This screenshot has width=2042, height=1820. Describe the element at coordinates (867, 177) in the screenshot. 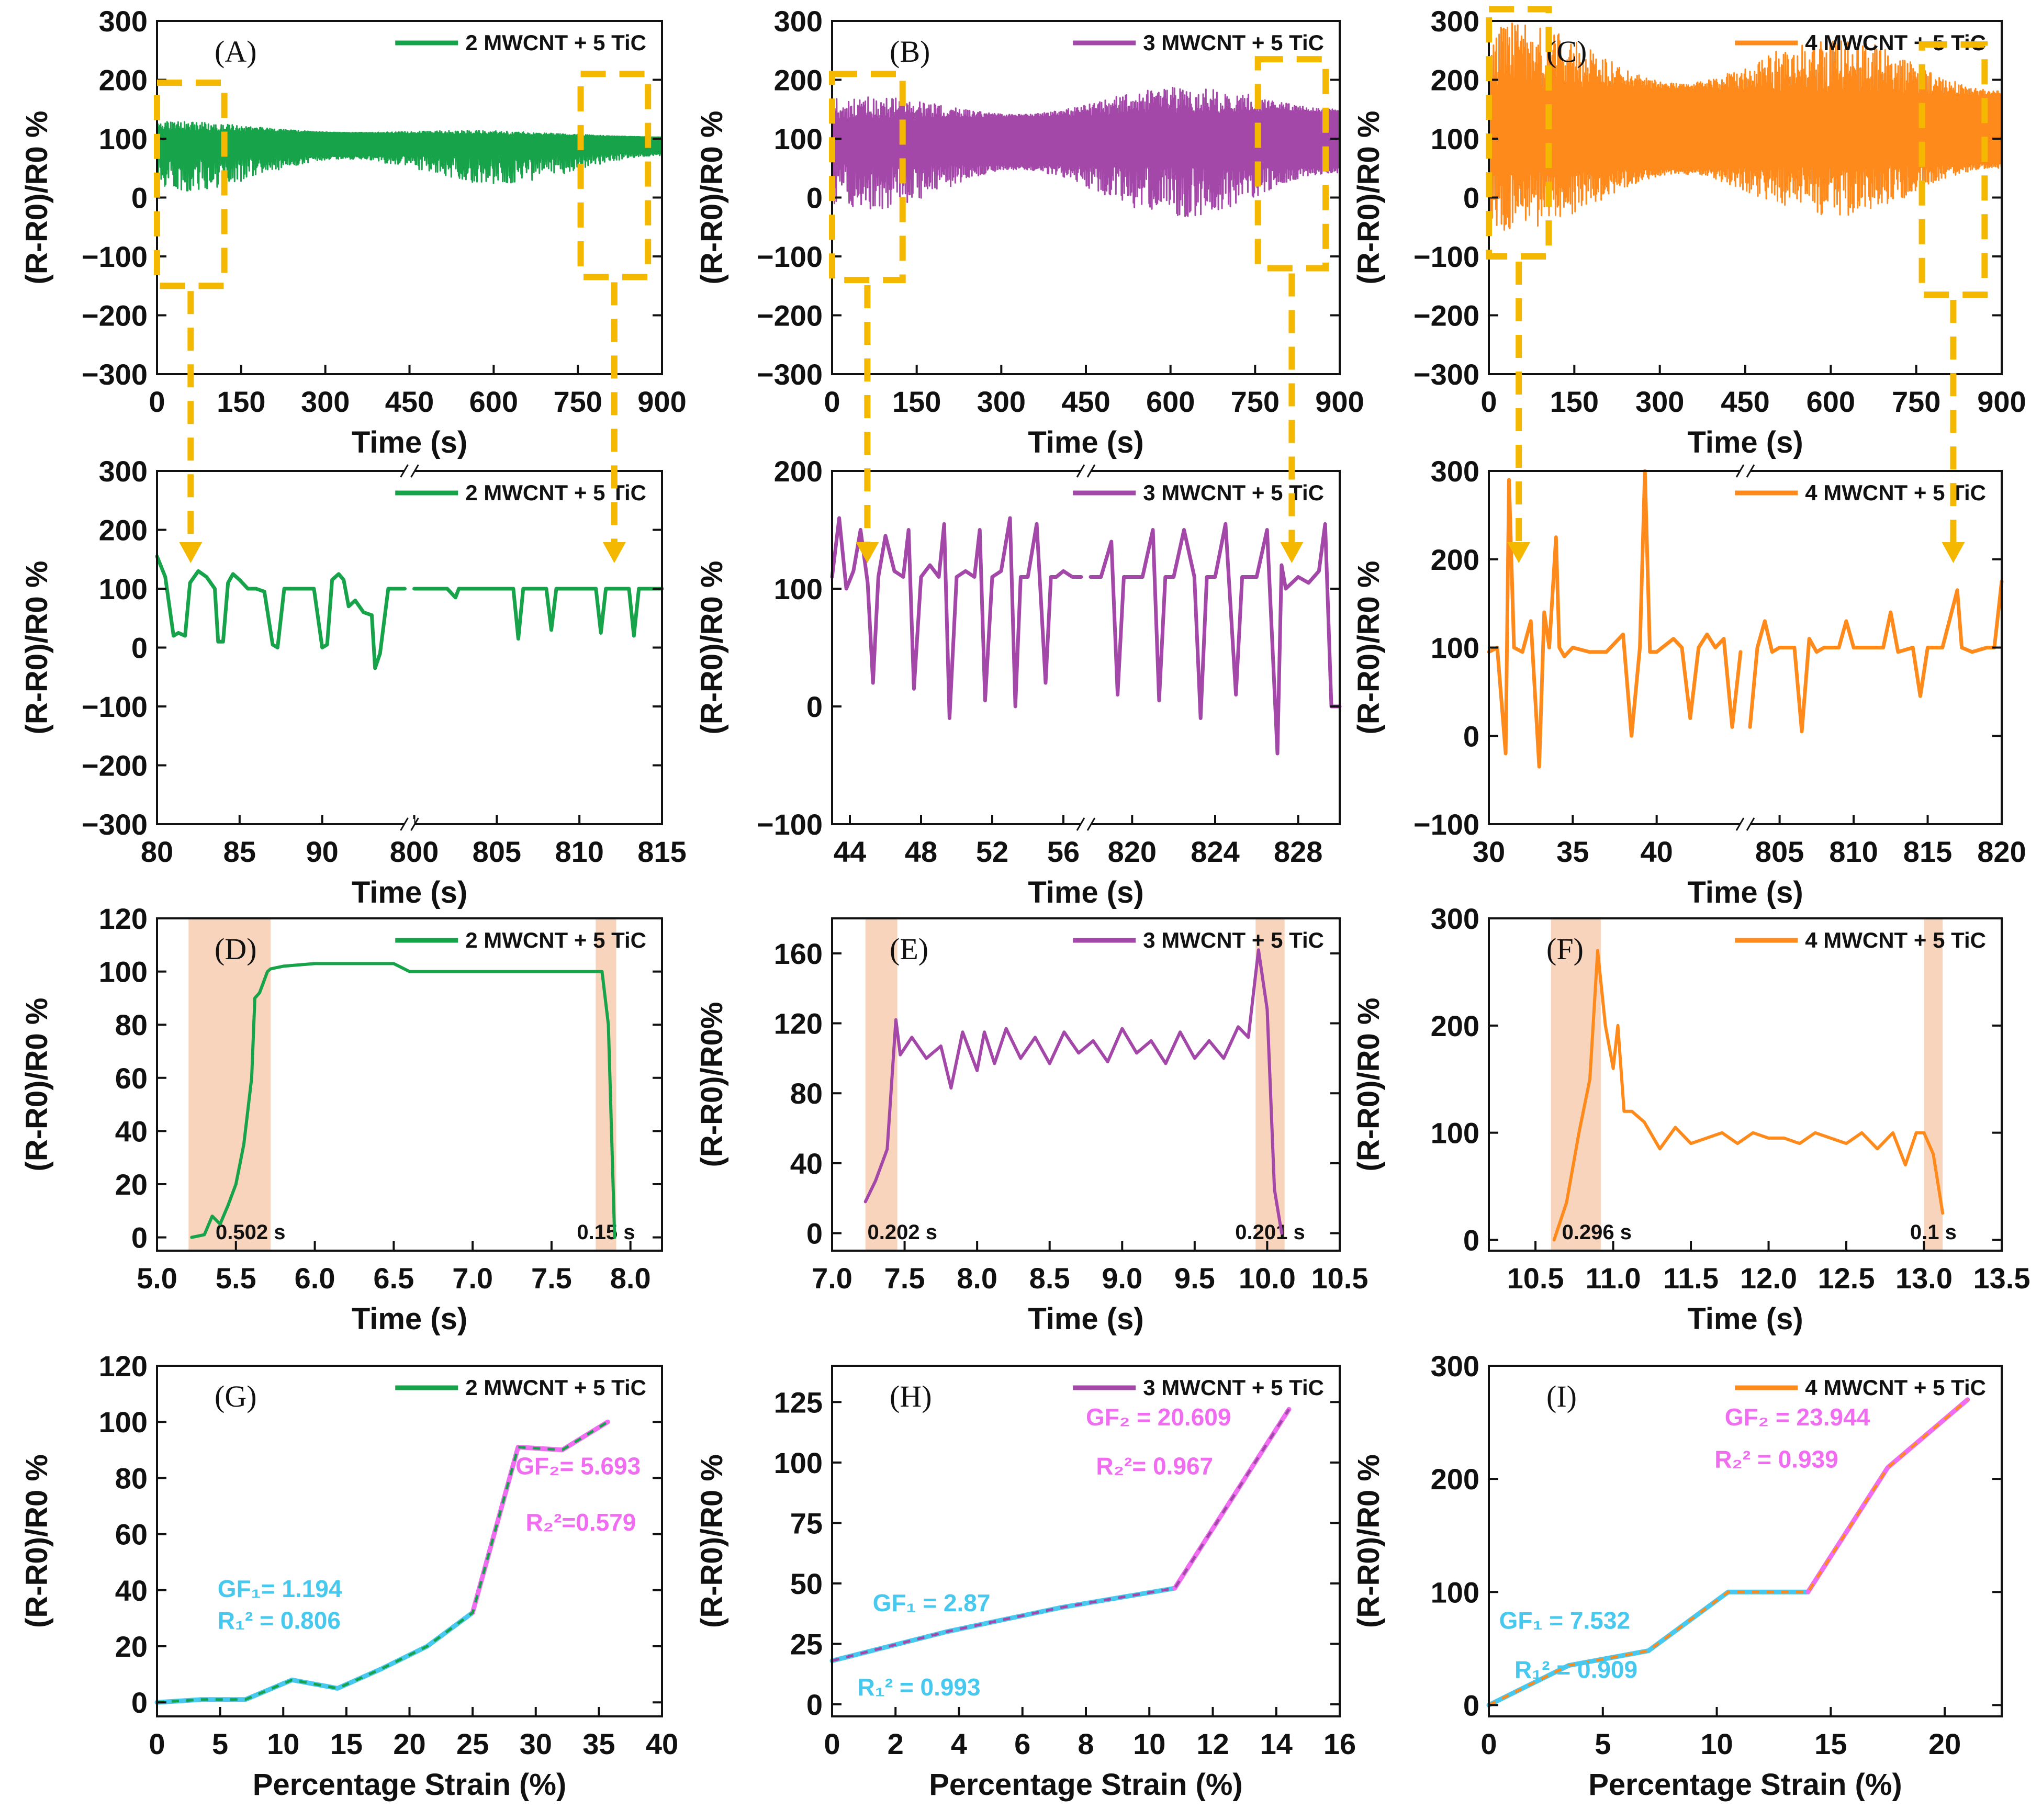

I see `zoom-window-B` at that location.